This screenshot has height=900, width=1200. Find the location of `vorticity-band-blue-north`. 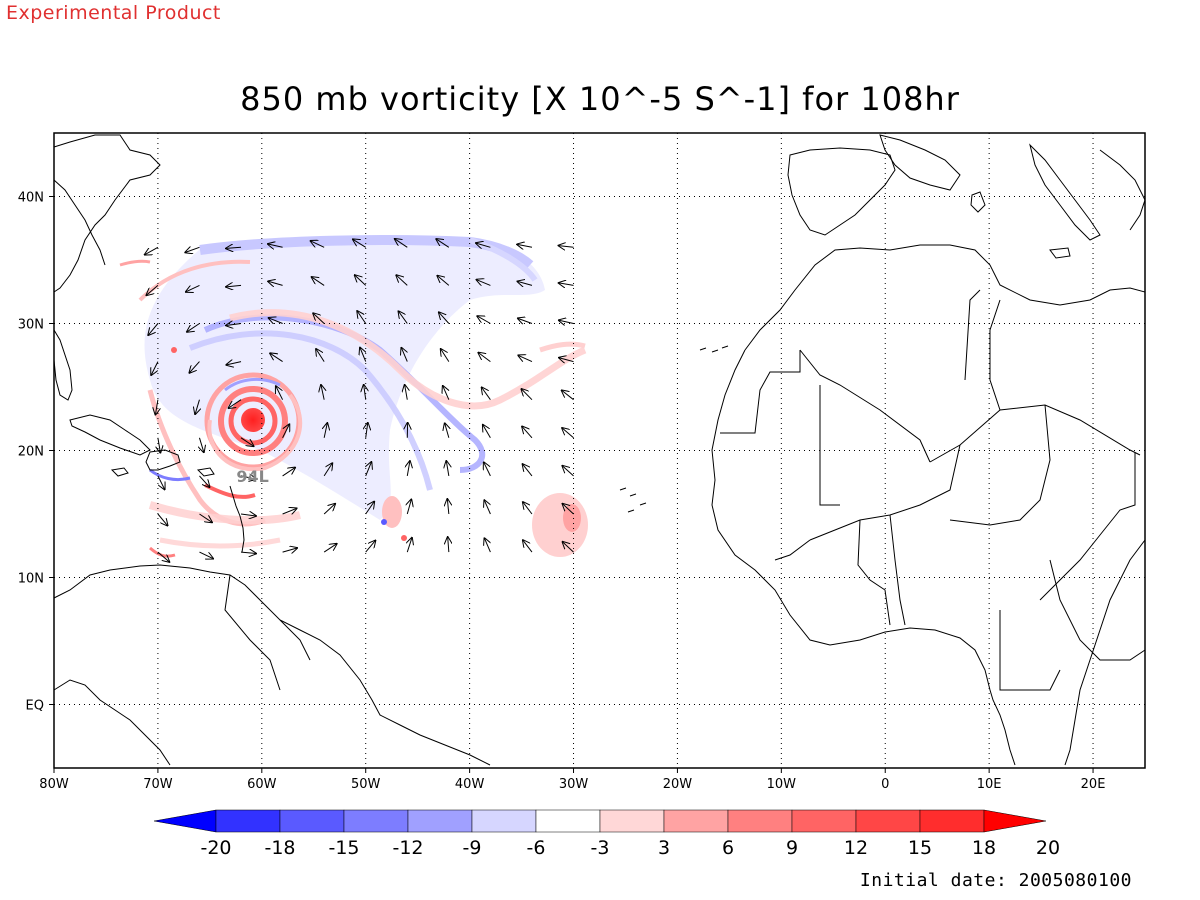

vorticity-band-blue-north is located at coordinates (366, 252).